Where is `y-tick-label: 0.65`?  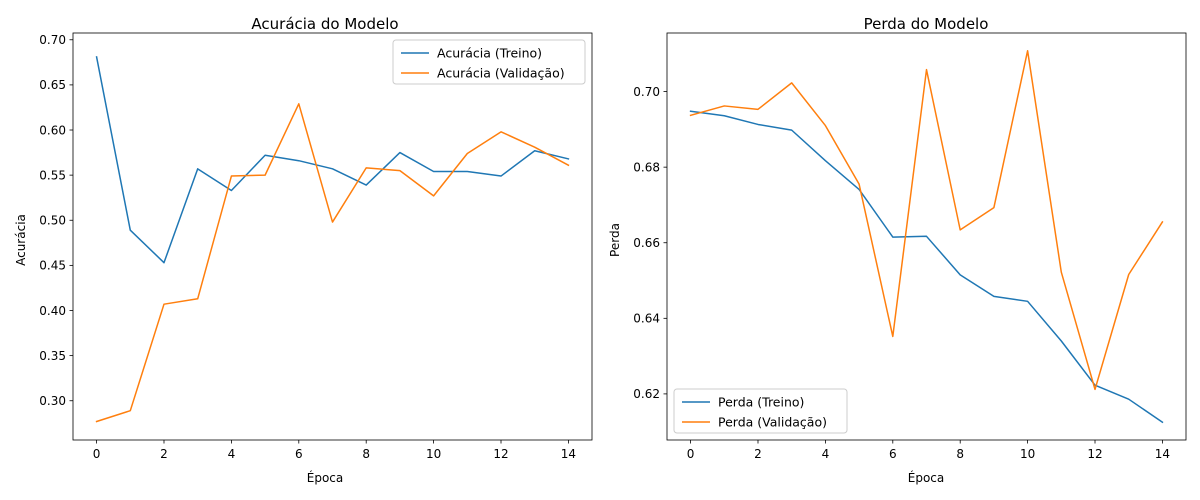 y-tick-label: 0.65 is located at coordinates (52, 85).